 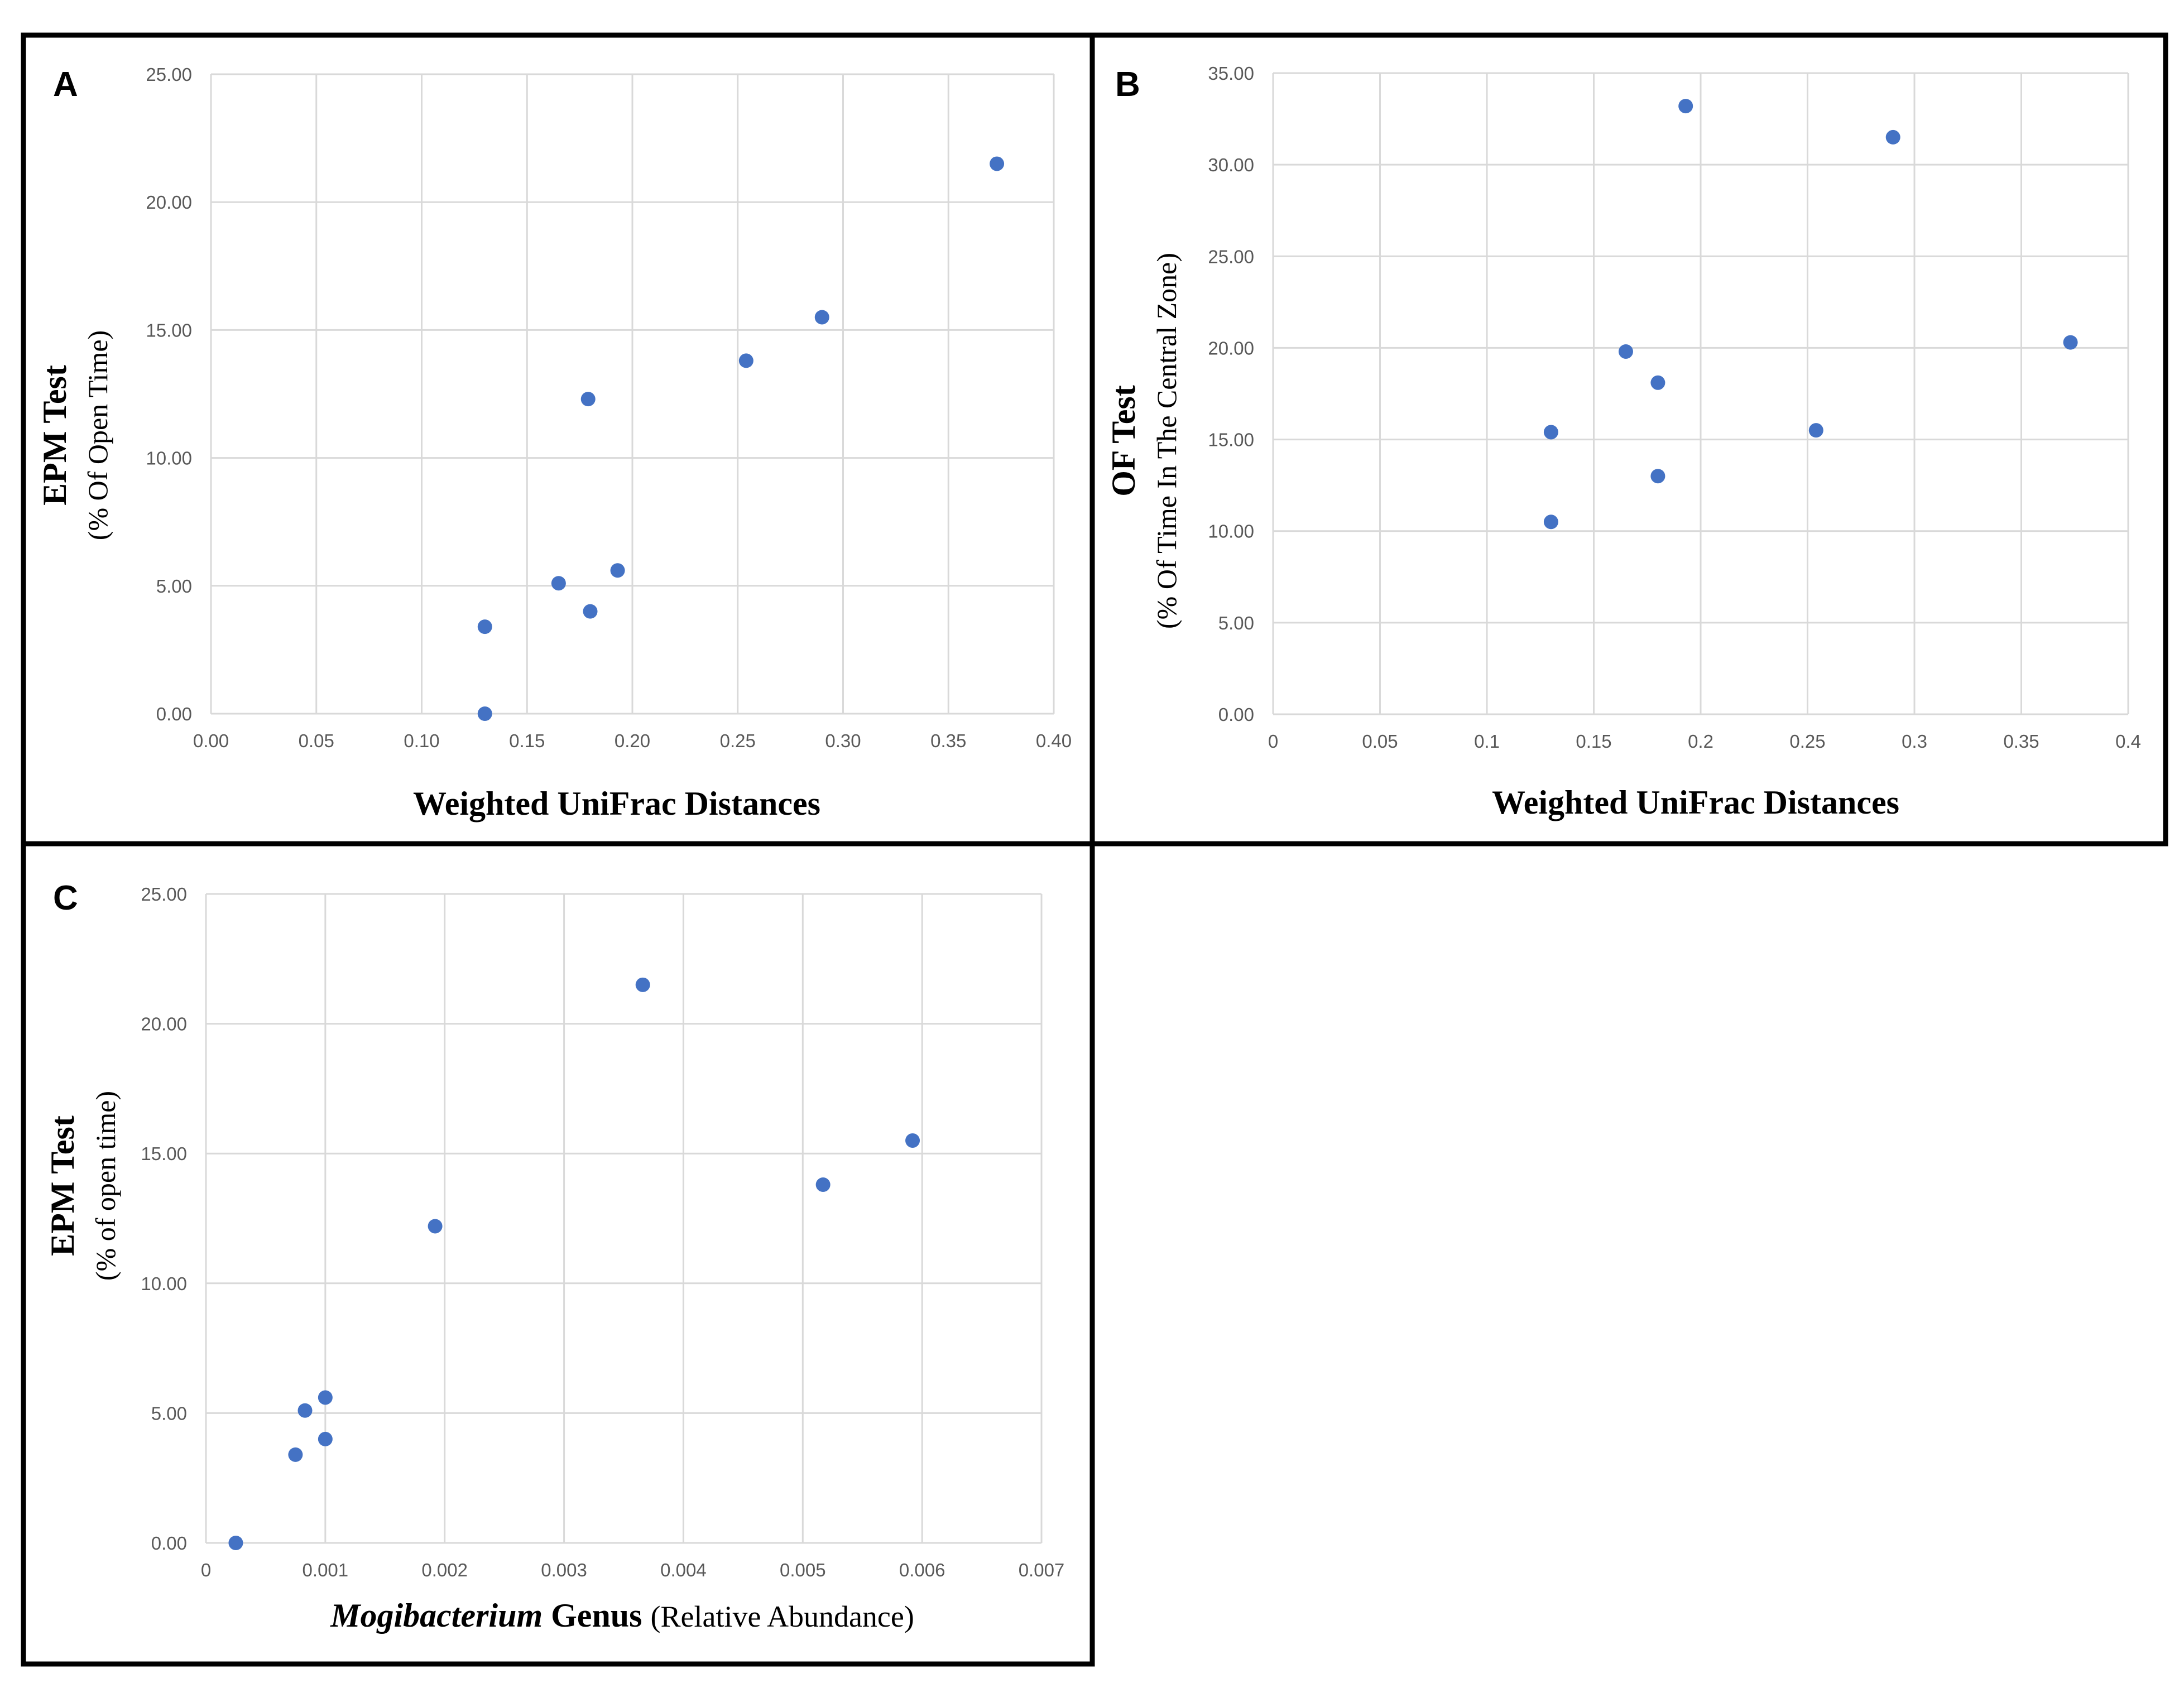 I want to click on panel-b-y-tick-label: 15.00, so click(x=1231, y=440).